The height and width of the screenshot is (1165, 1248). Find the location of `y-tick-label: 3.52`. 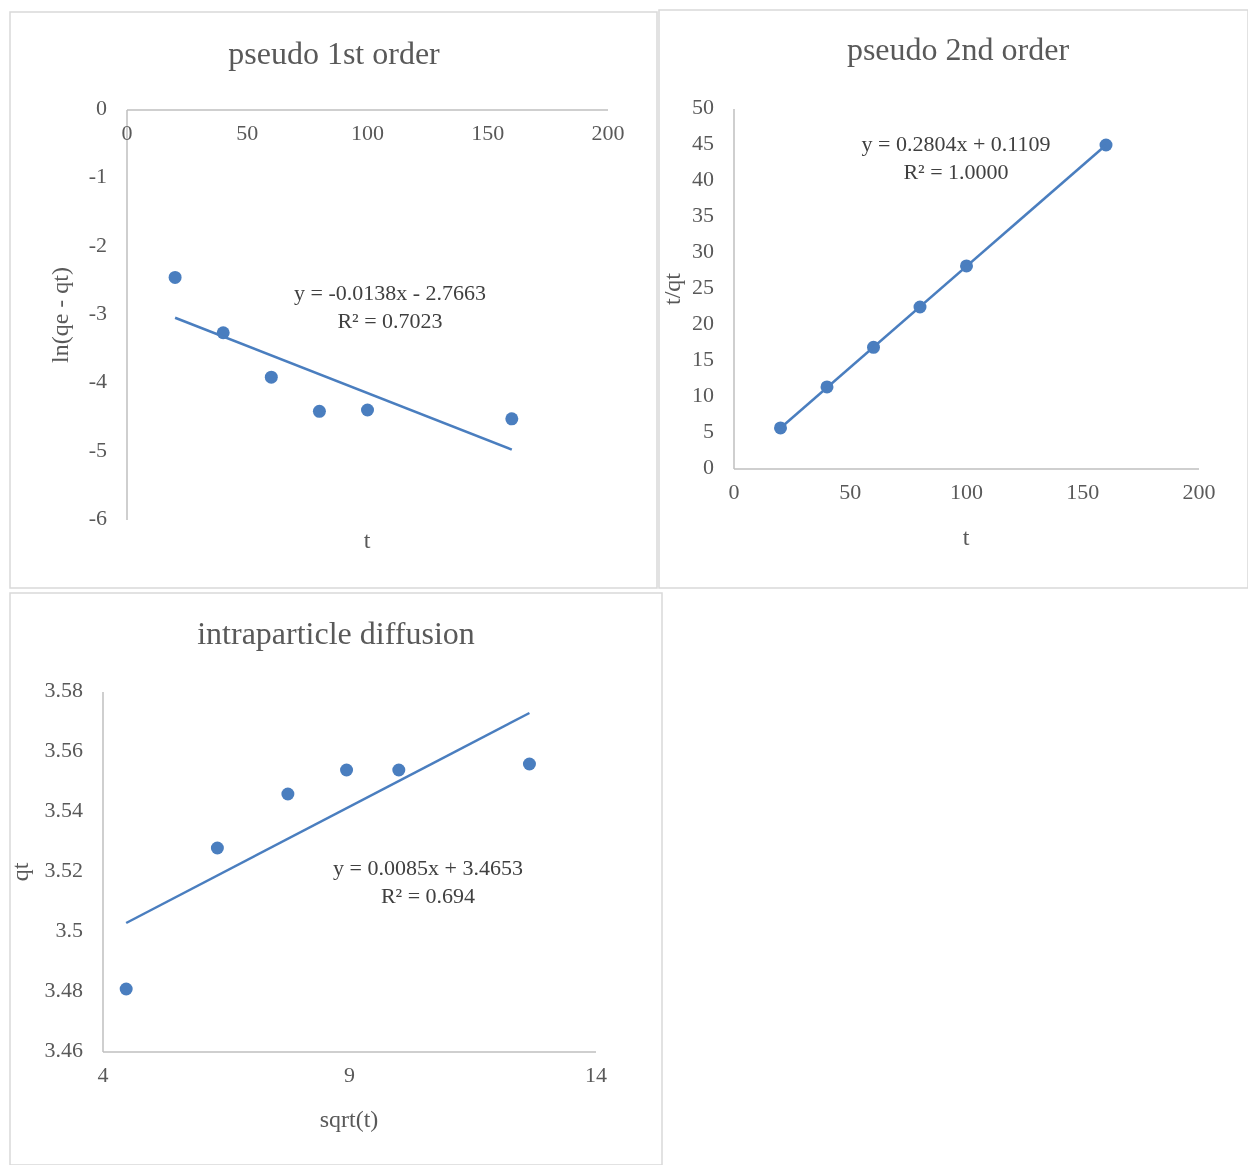

y-tick-label: 3.52 is located at coordinates (63, 870).